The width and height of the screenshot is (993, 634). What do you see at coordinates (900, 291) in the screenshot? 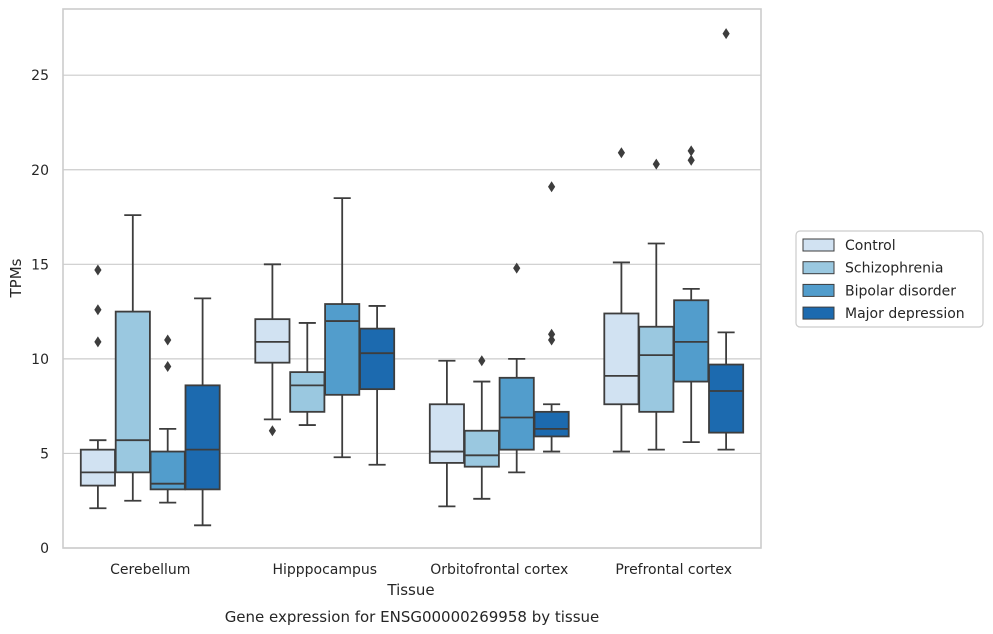
I see `legend-label: Bipolar disorder` at bounding box center [900, 291].